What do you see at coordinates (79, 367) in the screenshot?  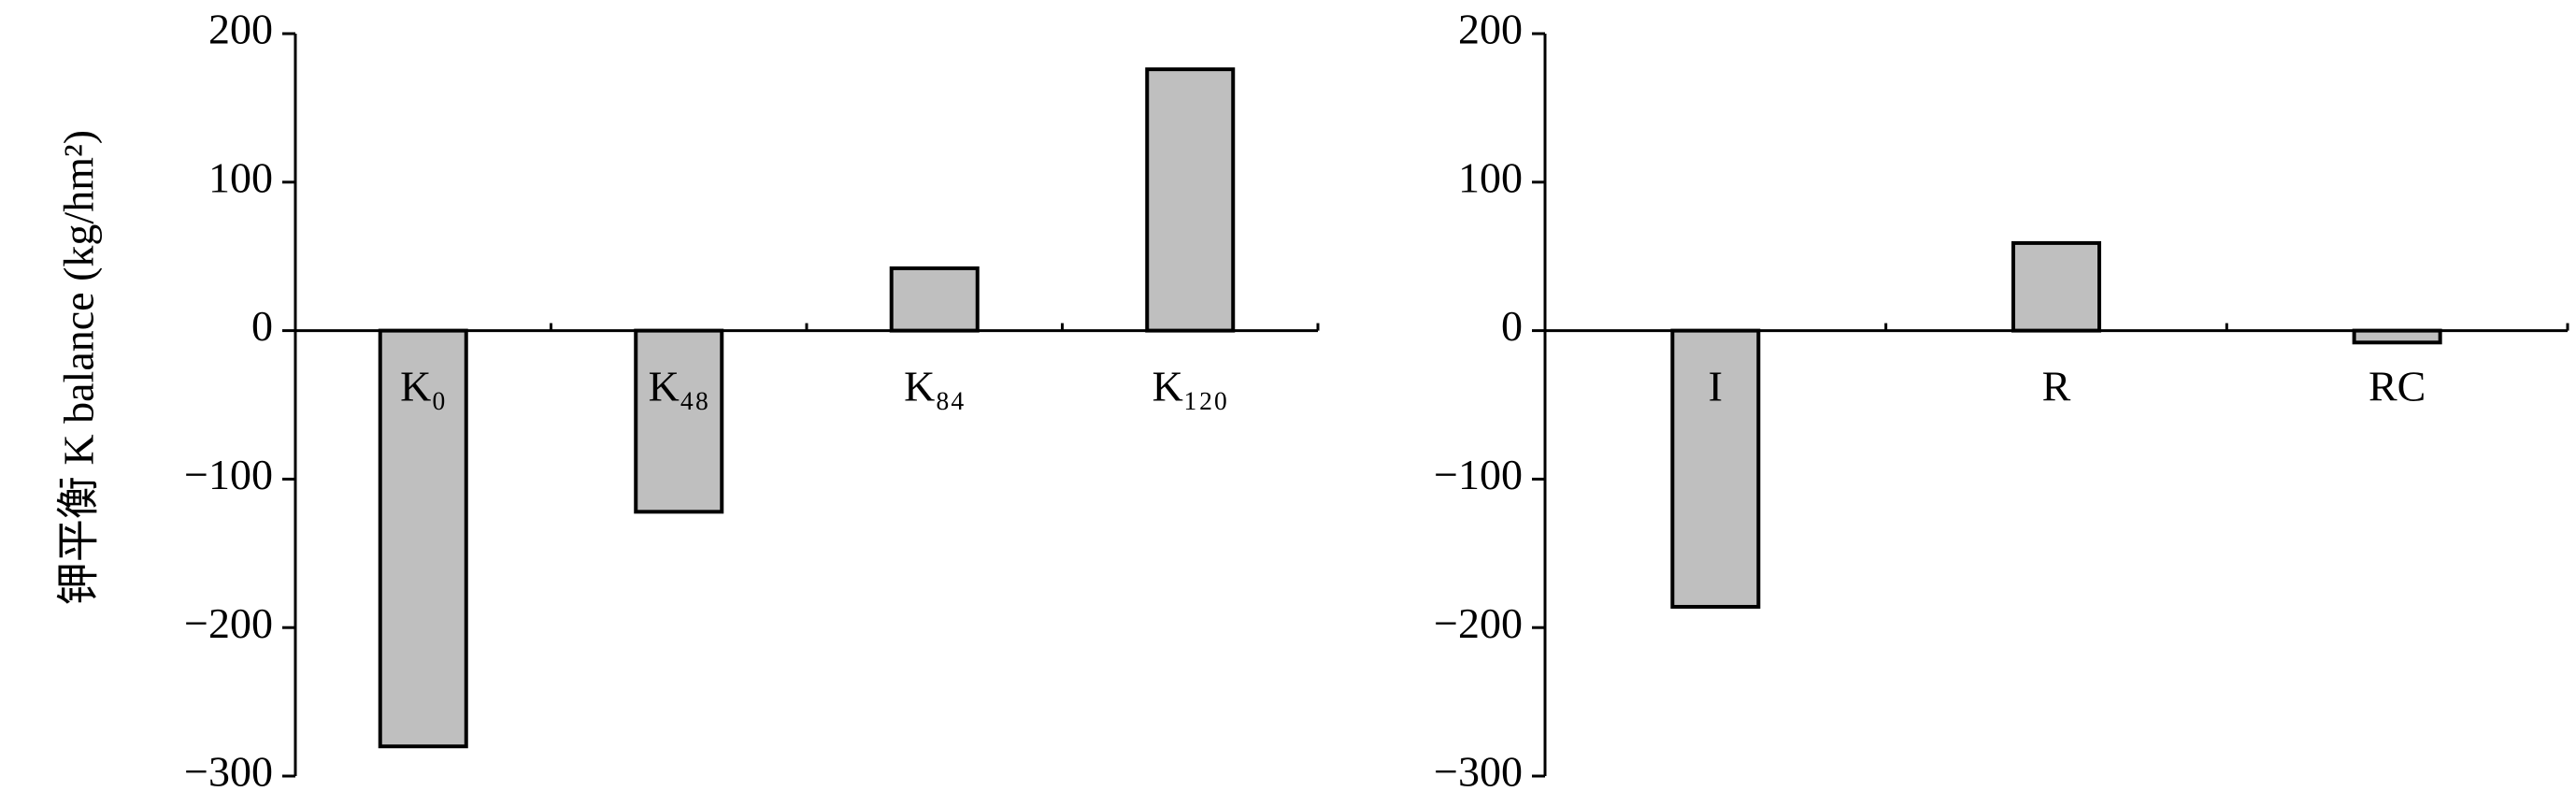 I see `y-axis-label: 钾平衡 K balance (kg/hm²)` at bounding box center [79, 367].